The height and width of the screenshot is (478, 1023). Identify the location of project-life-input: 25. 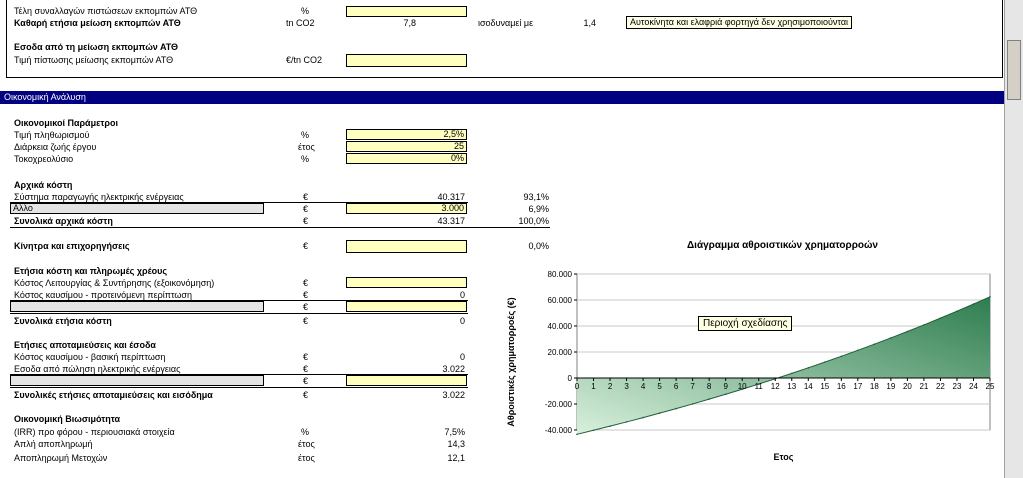
(406, 146).